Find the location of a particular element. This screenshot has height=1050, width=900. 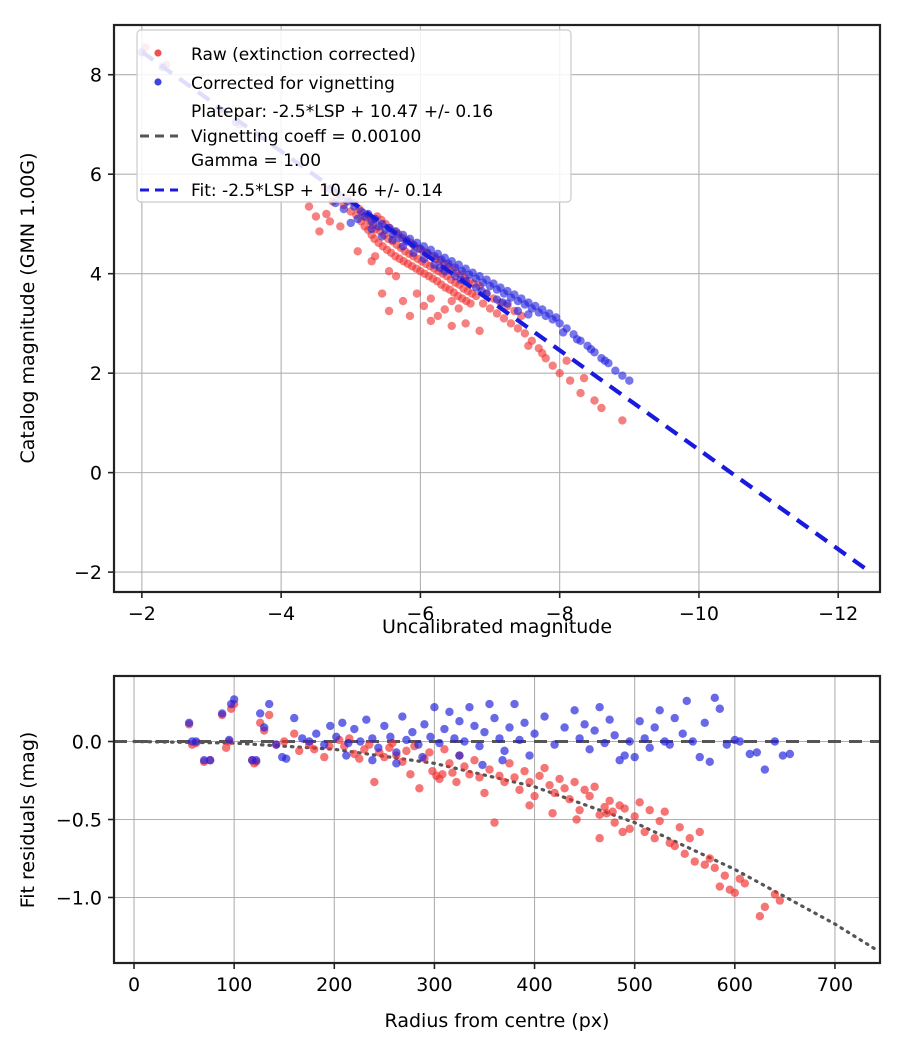

x-tick-label: −6 is located at coordinates (420, 614).